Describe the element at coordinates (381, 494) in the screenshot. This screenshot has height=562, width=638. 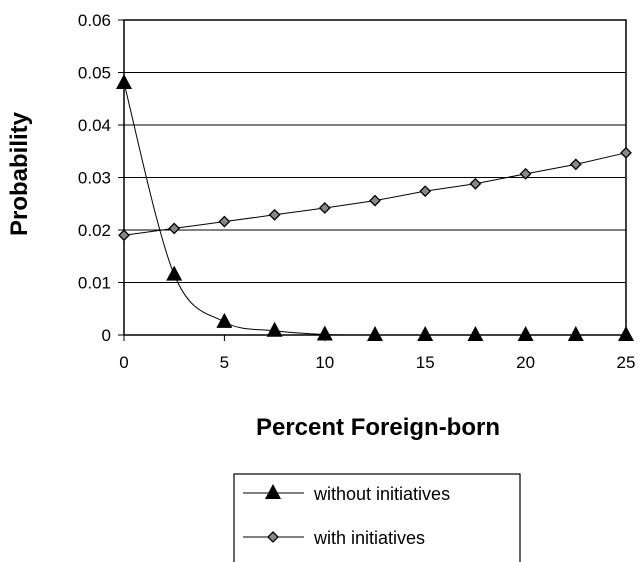
I see `legend-label-without-initiatives: without initiatives` at that location.